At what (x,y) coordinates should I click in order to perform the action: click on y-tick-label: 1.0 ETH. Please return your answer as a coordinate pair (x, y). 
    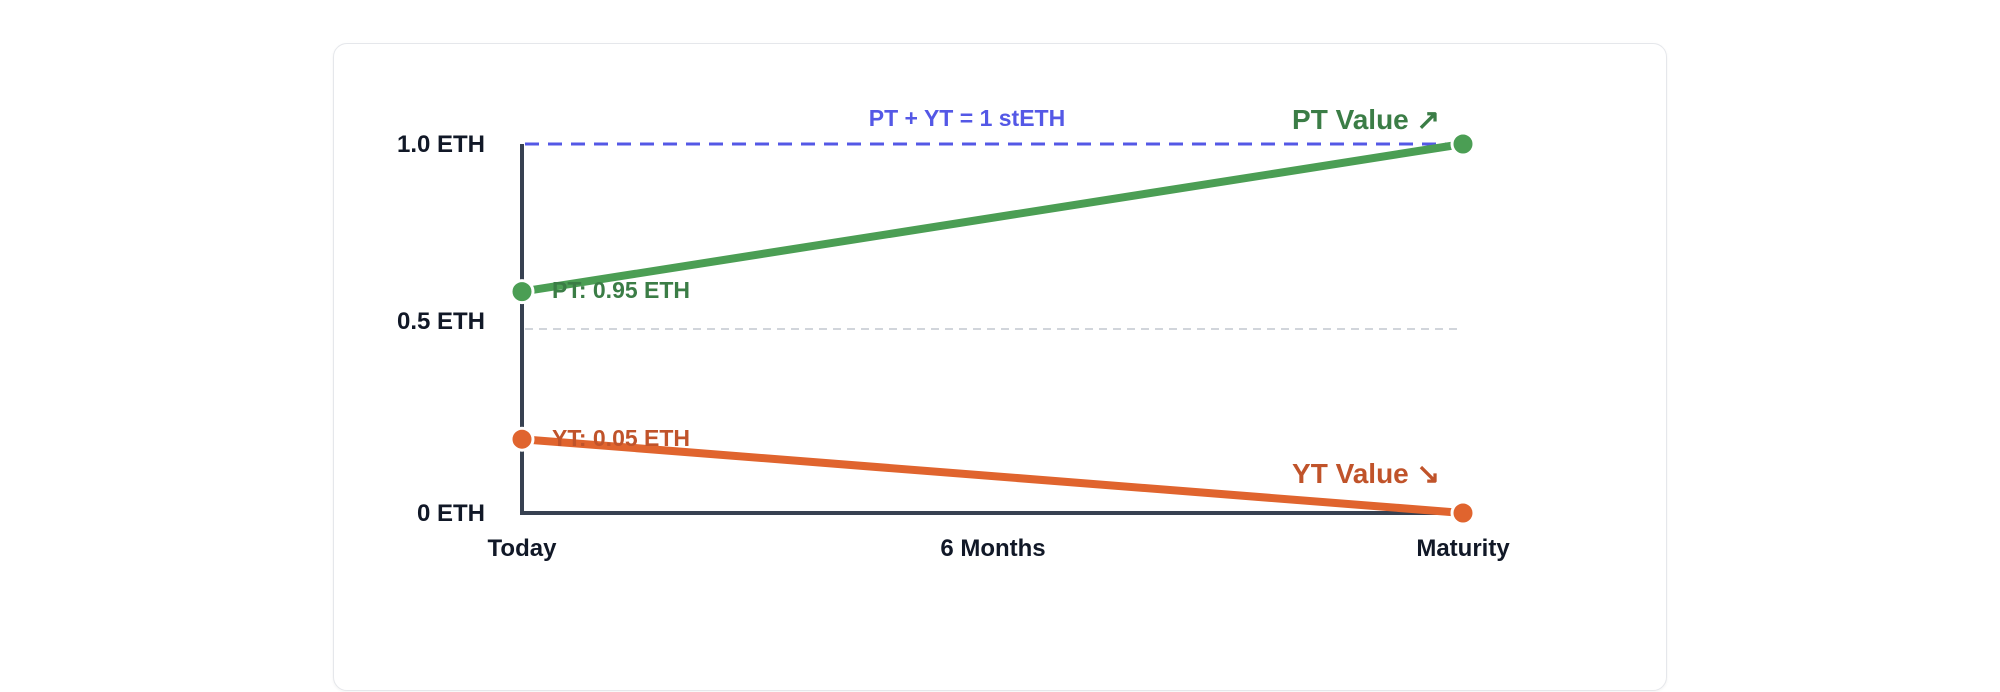
    Looking at the image, I should click on (441, 144).